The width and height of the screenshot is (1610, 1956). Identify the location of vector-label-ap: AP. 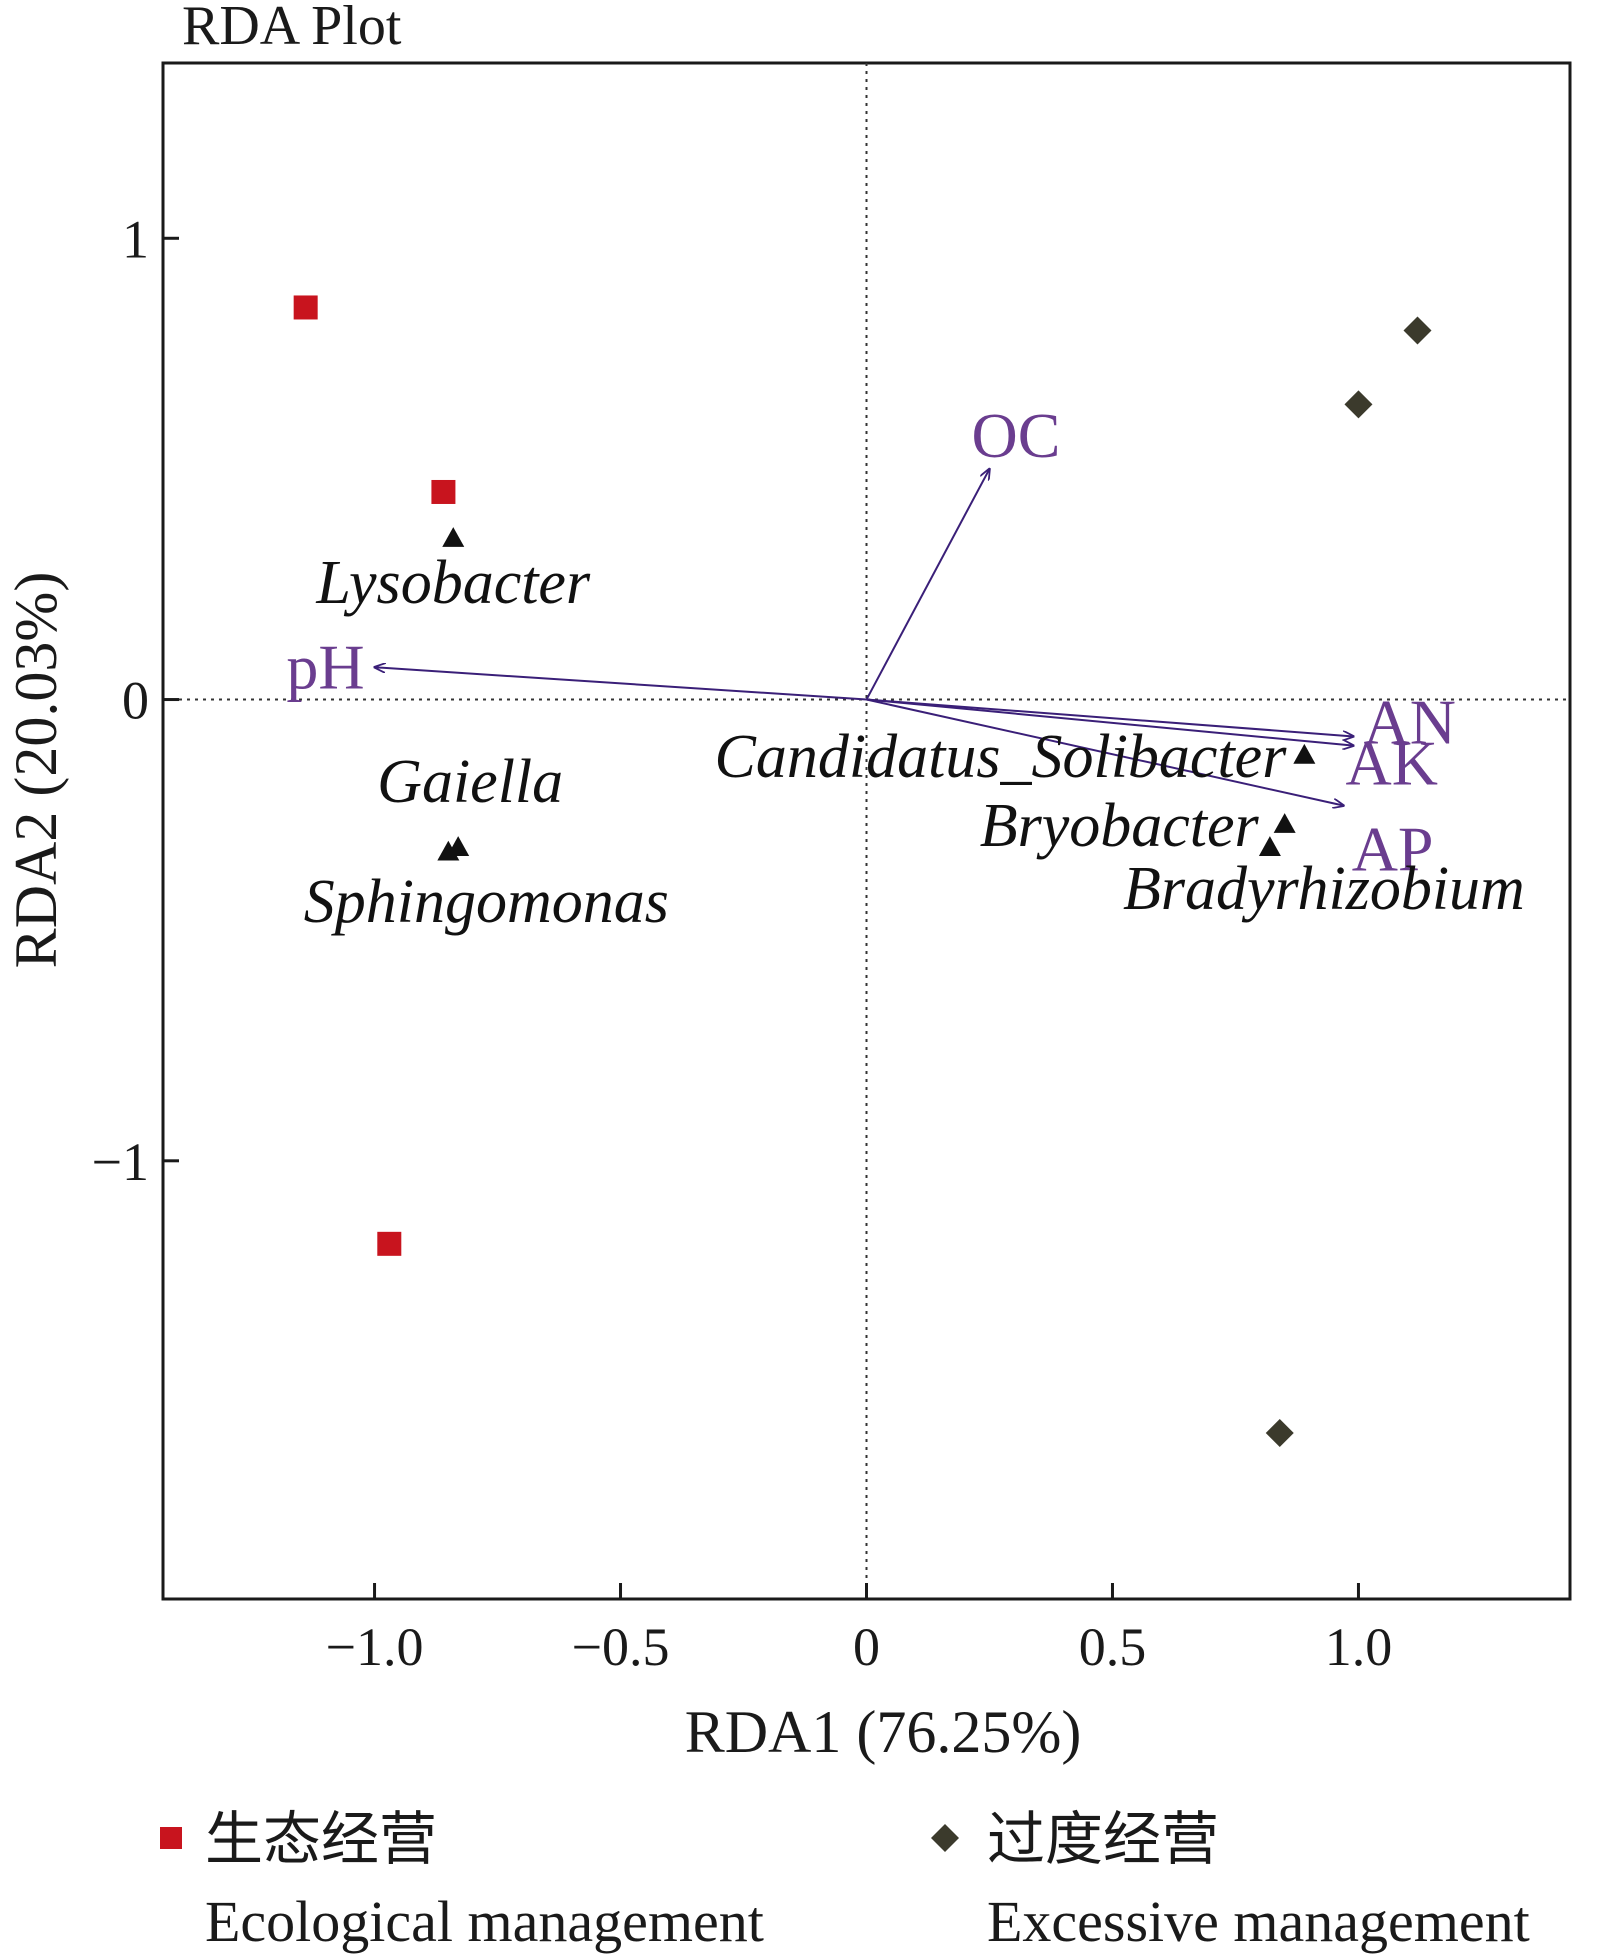
(1393, 849).